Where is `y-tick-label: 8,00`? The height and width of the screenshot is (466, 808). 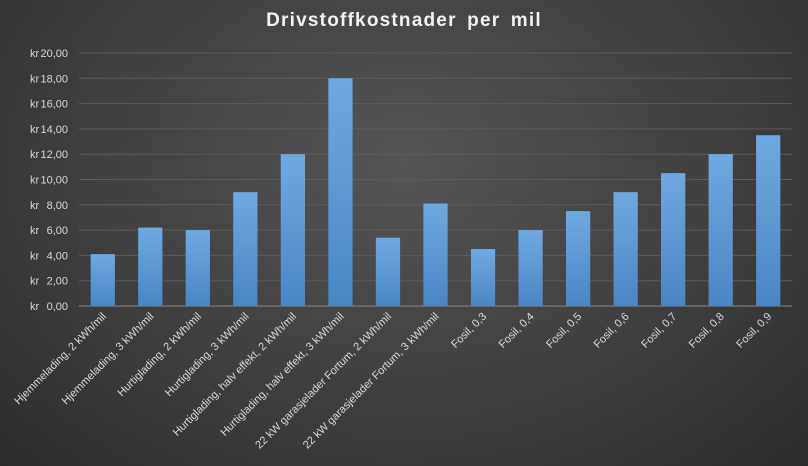
y-tick-label: 8,00 is located at coordinates (57, 206).